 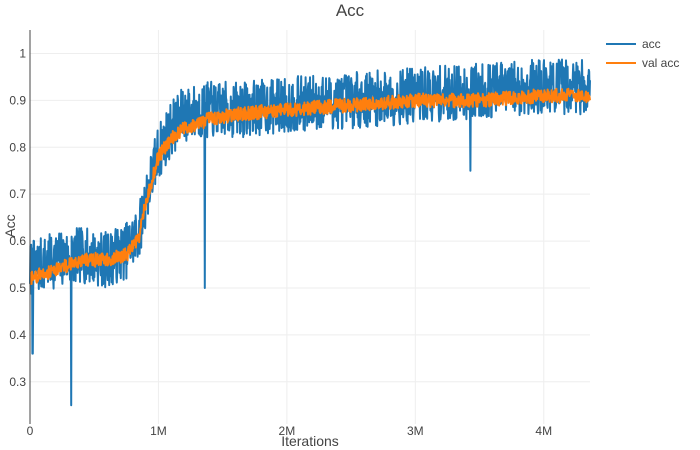 What do you see at coordinates (17, 382) in the screenshot?
I see `y-tick-label: 0.3` at bounding box center [17, 382].